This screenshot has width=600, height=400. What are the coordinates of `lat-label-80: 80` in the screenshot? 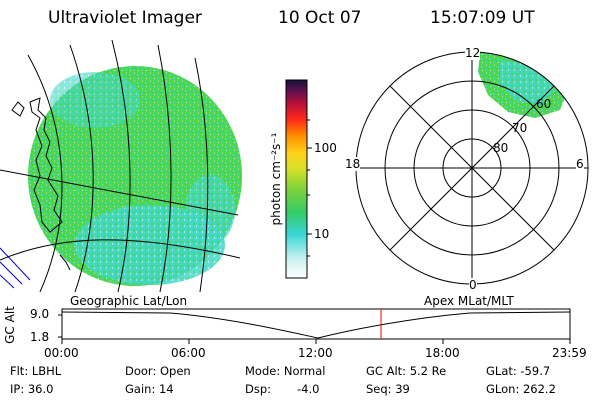 It's located at (501, 148).